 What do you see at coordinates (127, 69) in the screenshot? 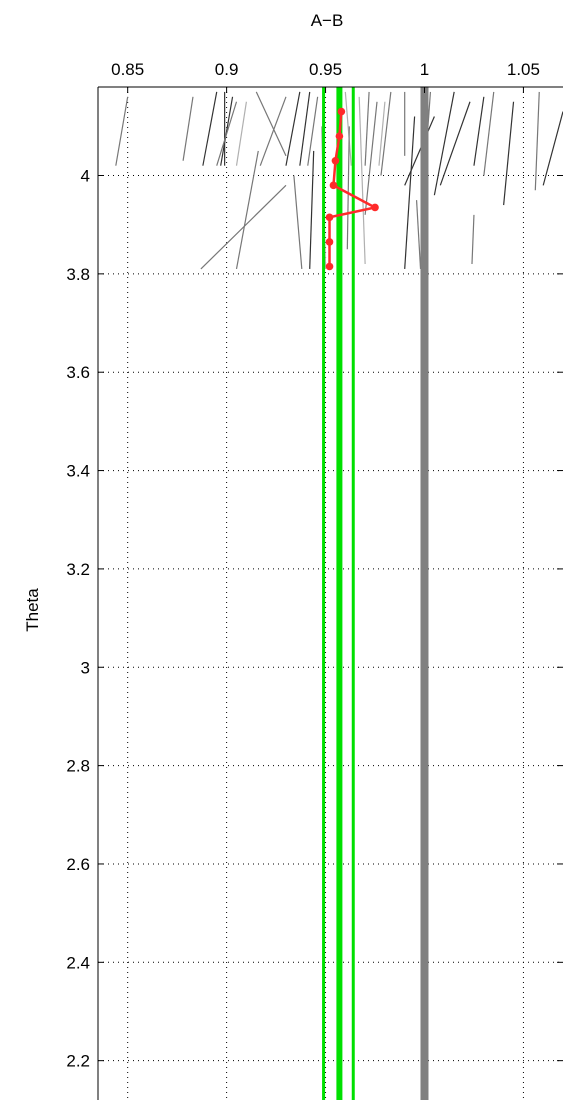
I see `x-tick-label: 0.85` at bounding box center [127, 69].